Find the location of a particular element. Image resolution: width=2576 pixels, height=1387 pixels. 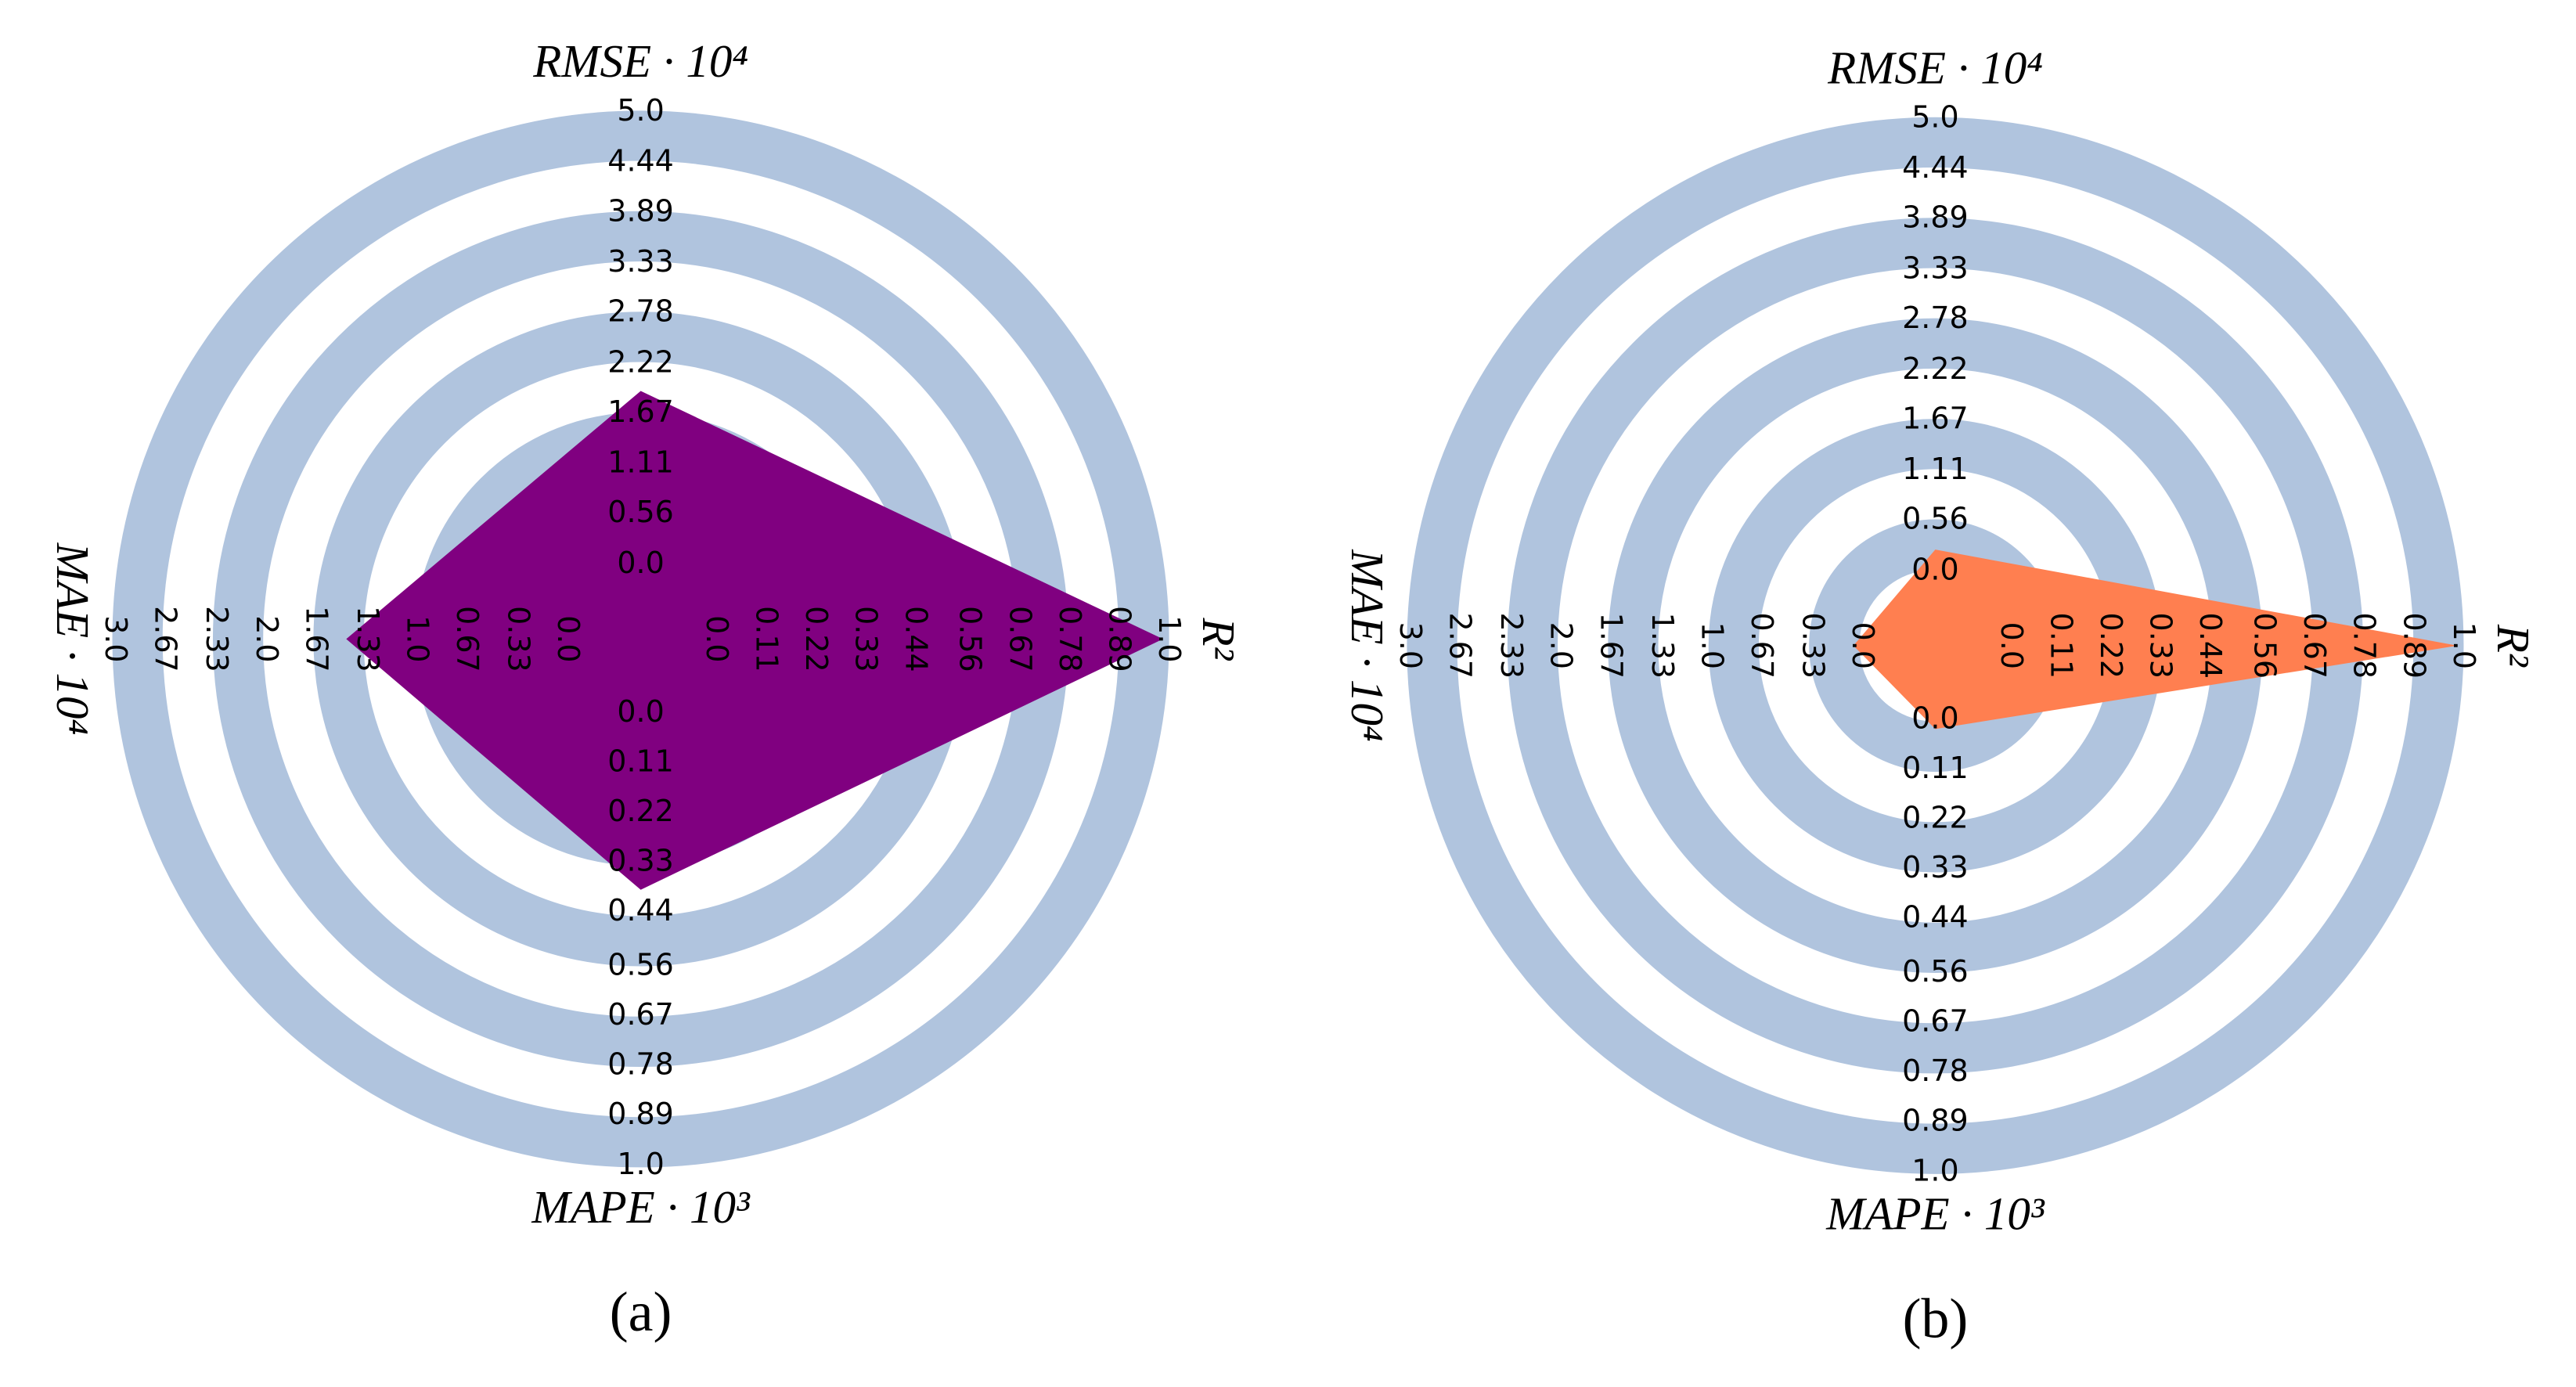

chart-title: (b) is located at coordinates (1936, 1318).